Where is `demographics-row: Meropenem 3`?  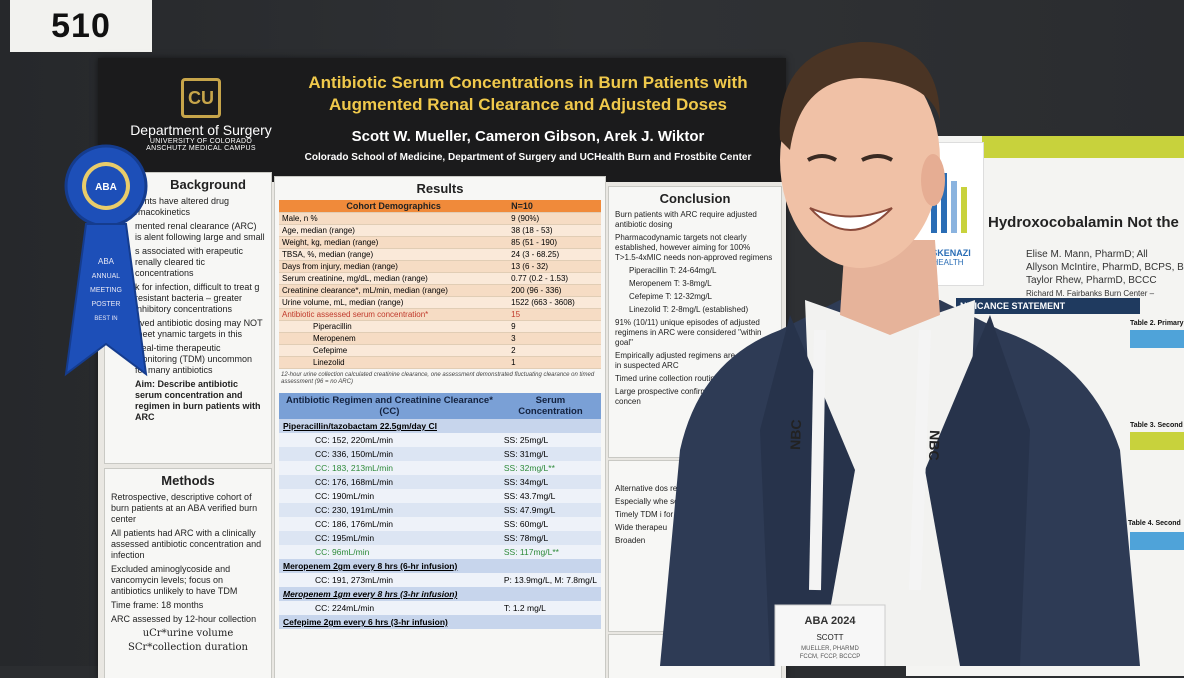 demographics-row: Meropenem 3 is located at coordinates (440, 338).